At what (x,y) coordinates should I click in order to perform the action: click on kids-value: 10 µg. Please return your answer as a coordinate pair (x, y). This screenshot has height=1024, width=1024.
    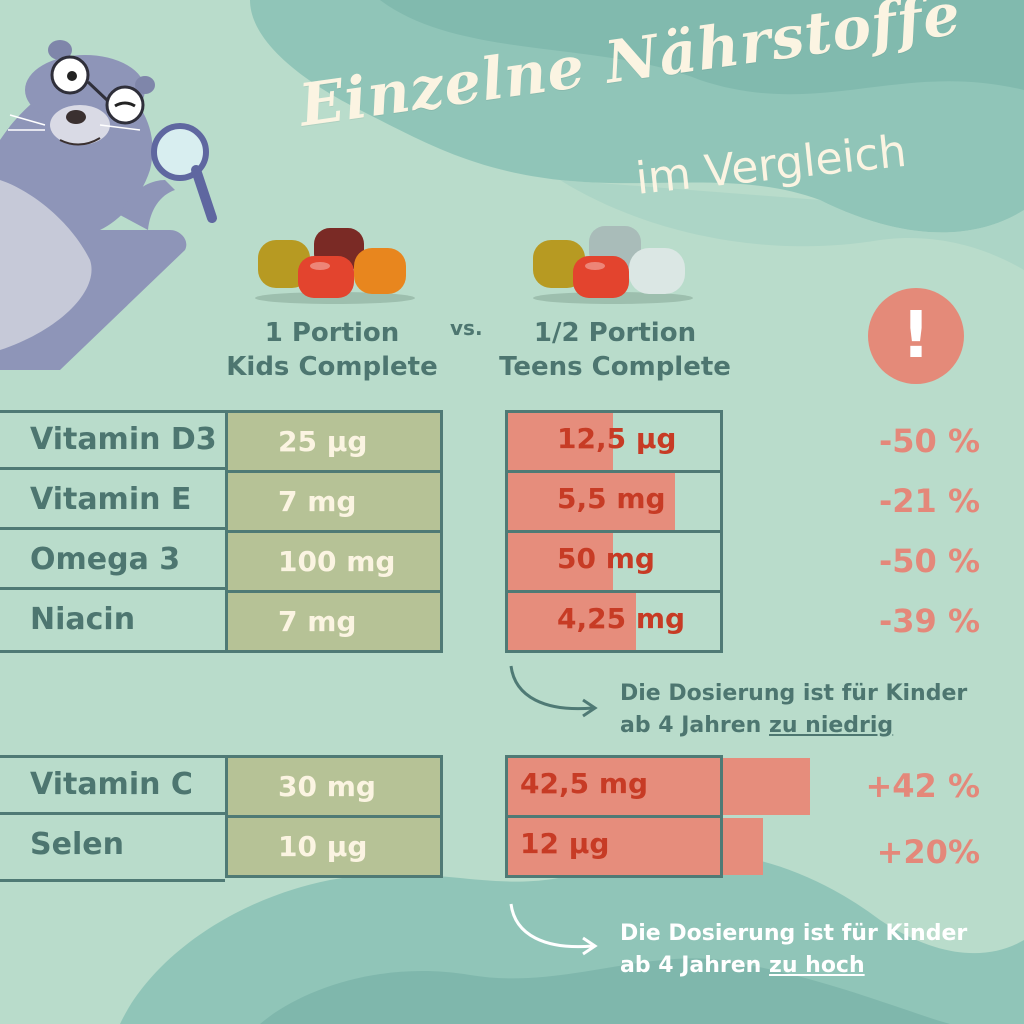
    Looking at the image, I should click on (323, 846).